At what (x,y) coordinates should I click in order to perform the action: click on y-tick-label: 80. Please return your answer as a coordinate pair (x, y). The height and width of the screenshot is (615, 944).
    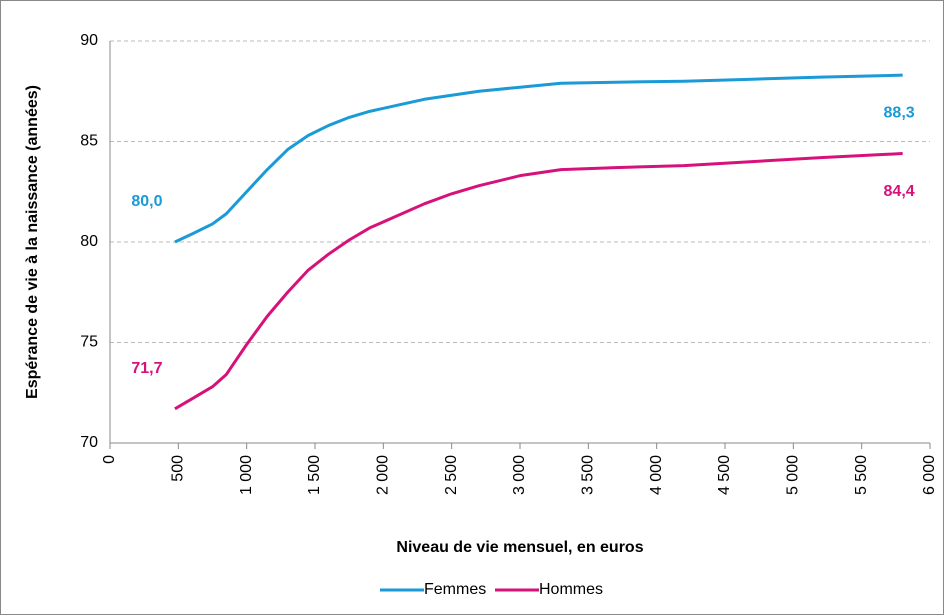
    Looking at the image, I should click on (89, 241).